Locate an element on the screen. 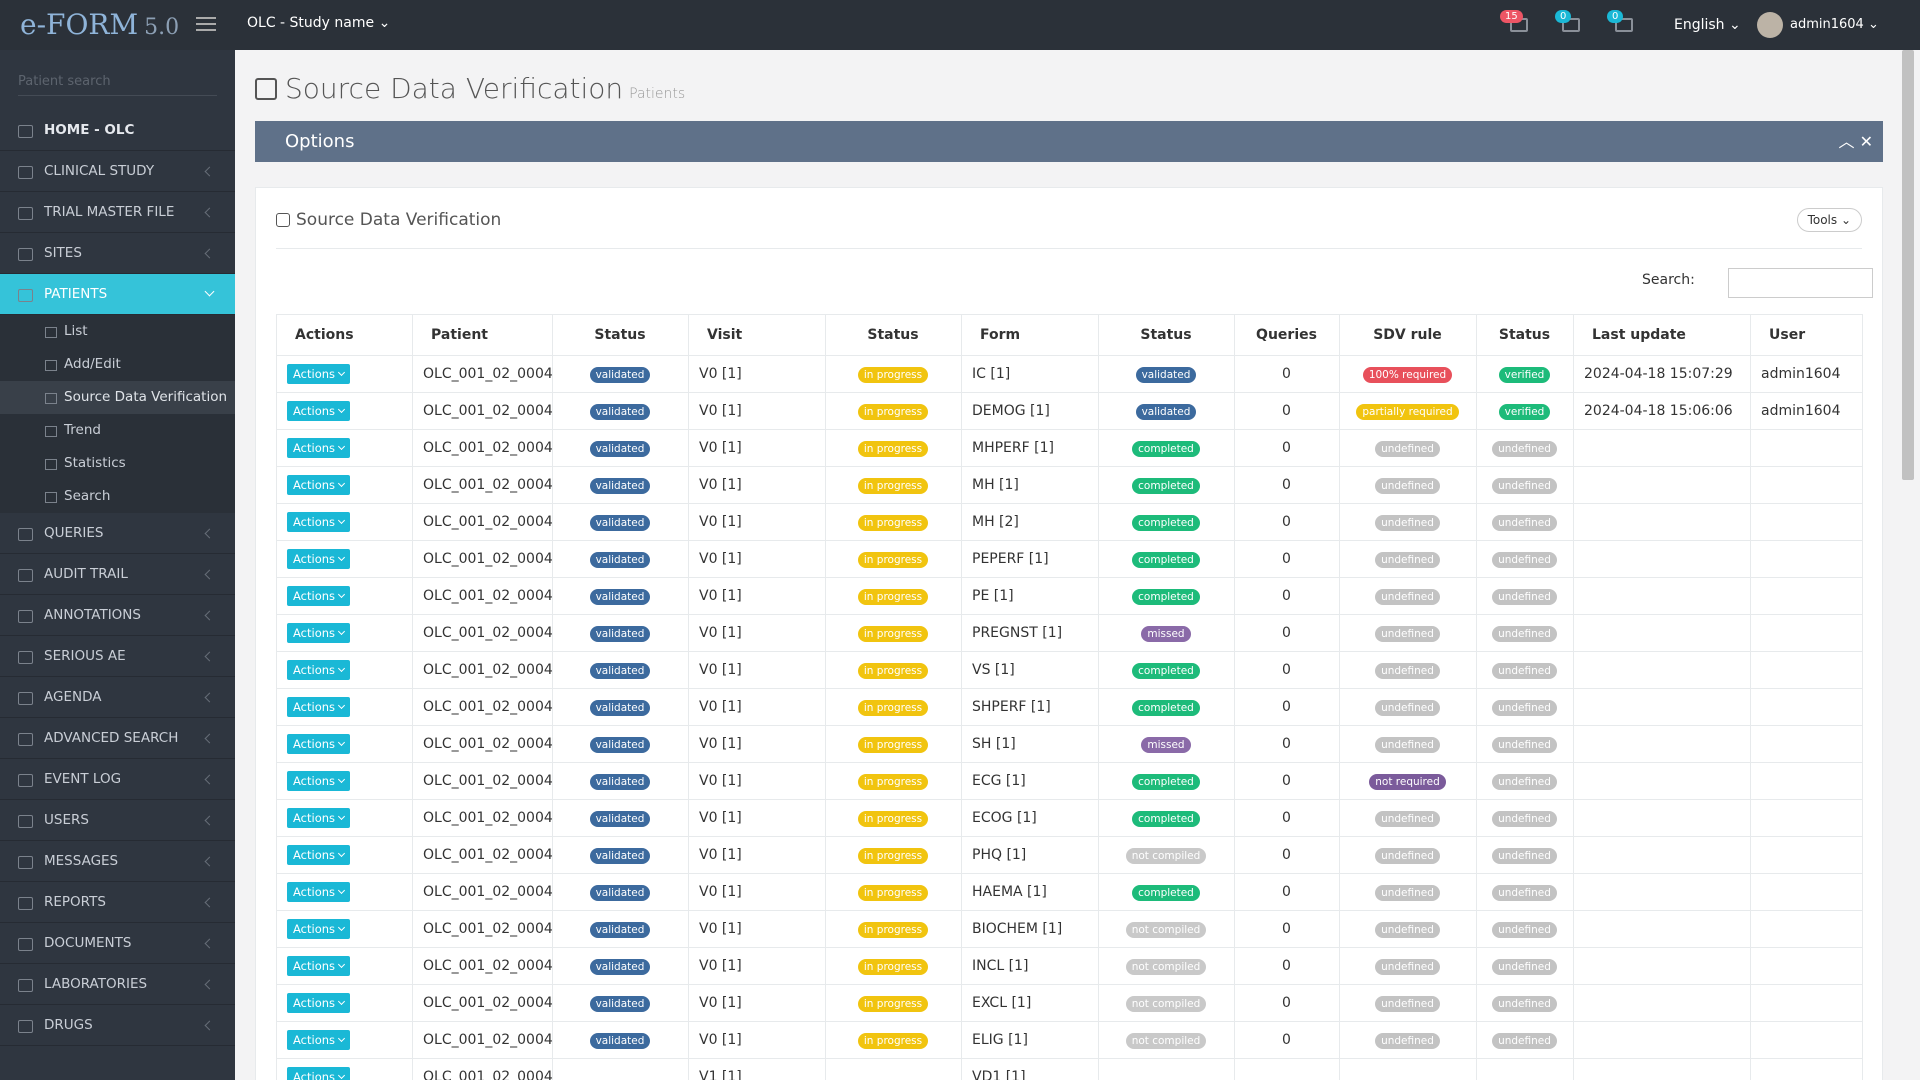 The height and width of the screenshot is (1080, 1920). table-cell: ELIG [1] is located at coordinates (1030, 1040).